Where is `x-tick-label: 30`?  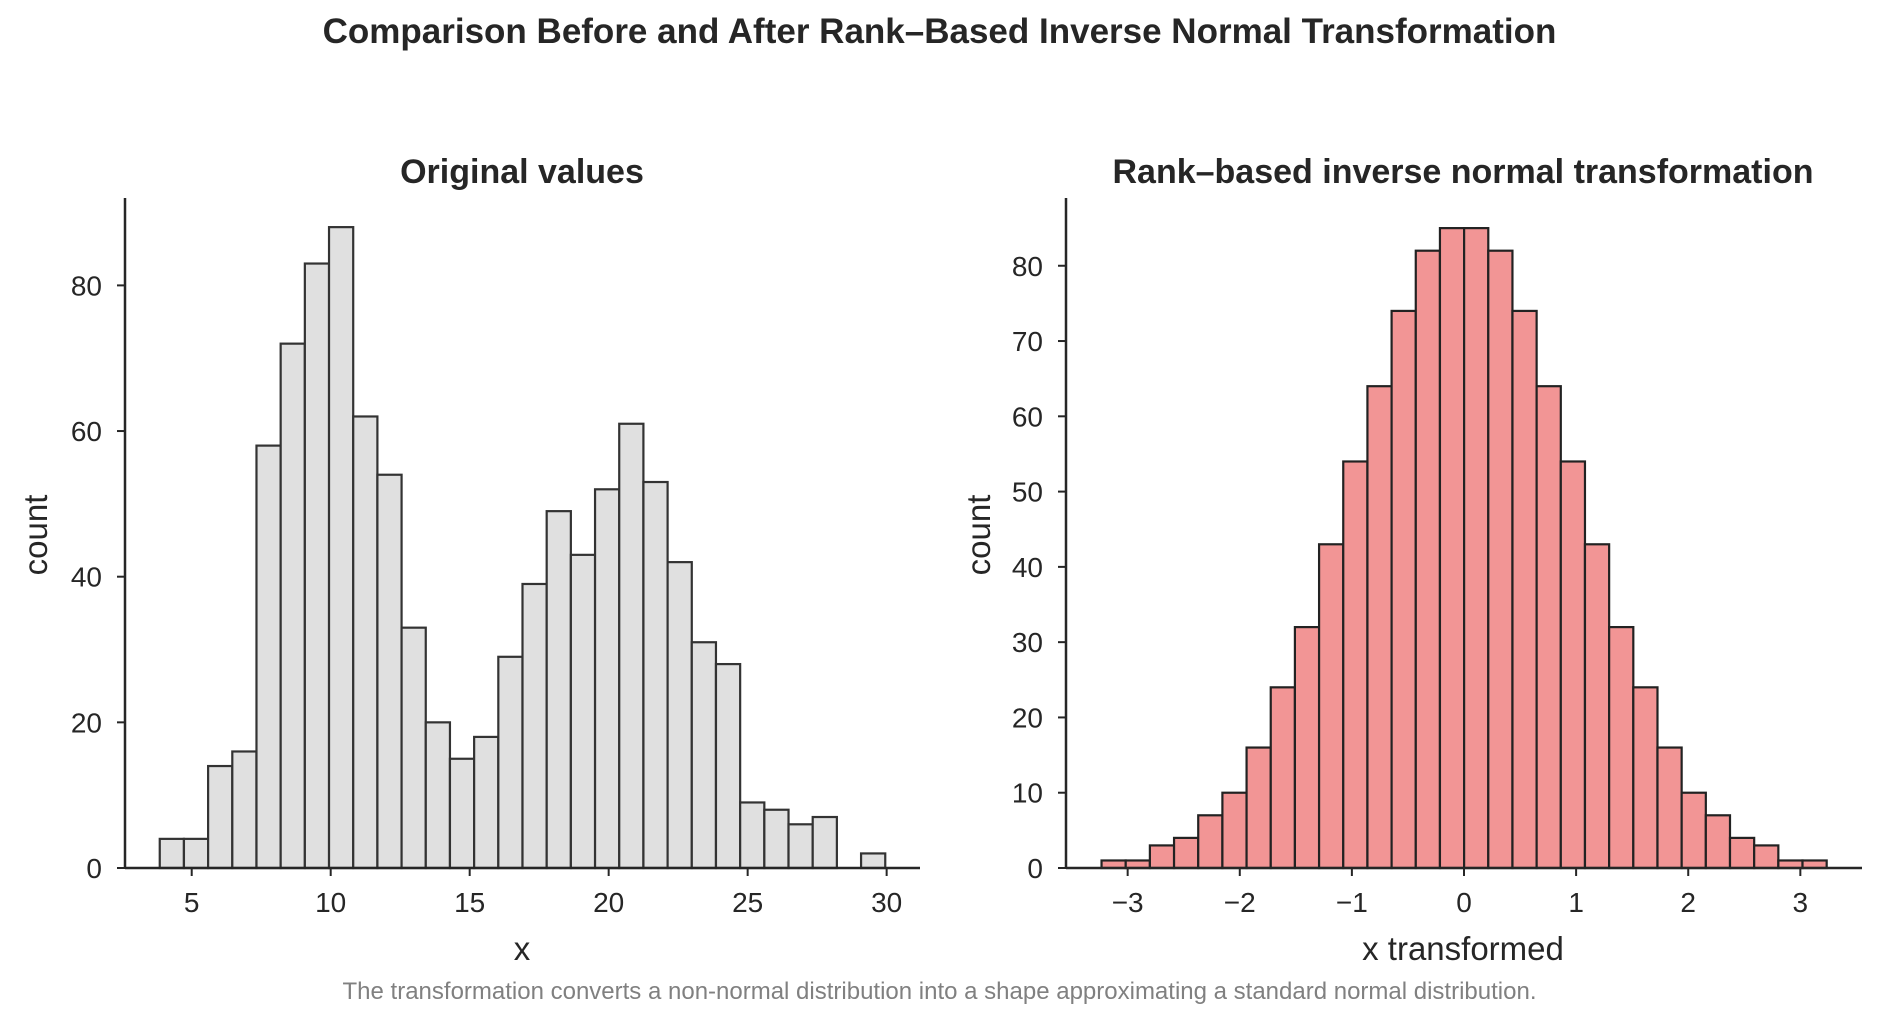 x-tick-label: 30 is located at coordinates (886, 902).